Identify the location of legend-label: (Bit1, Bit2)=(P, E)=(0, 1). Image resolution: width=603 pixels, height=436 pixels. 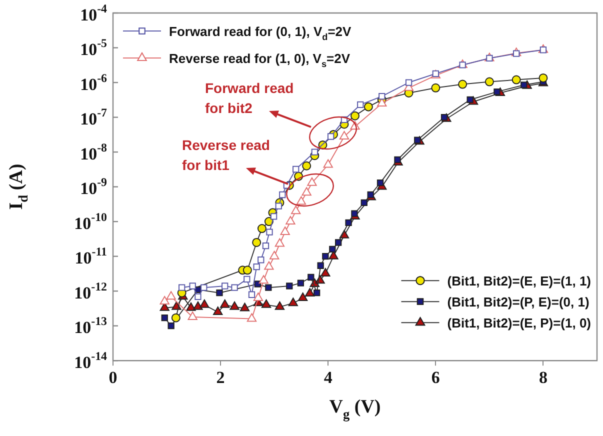
(518, 302).